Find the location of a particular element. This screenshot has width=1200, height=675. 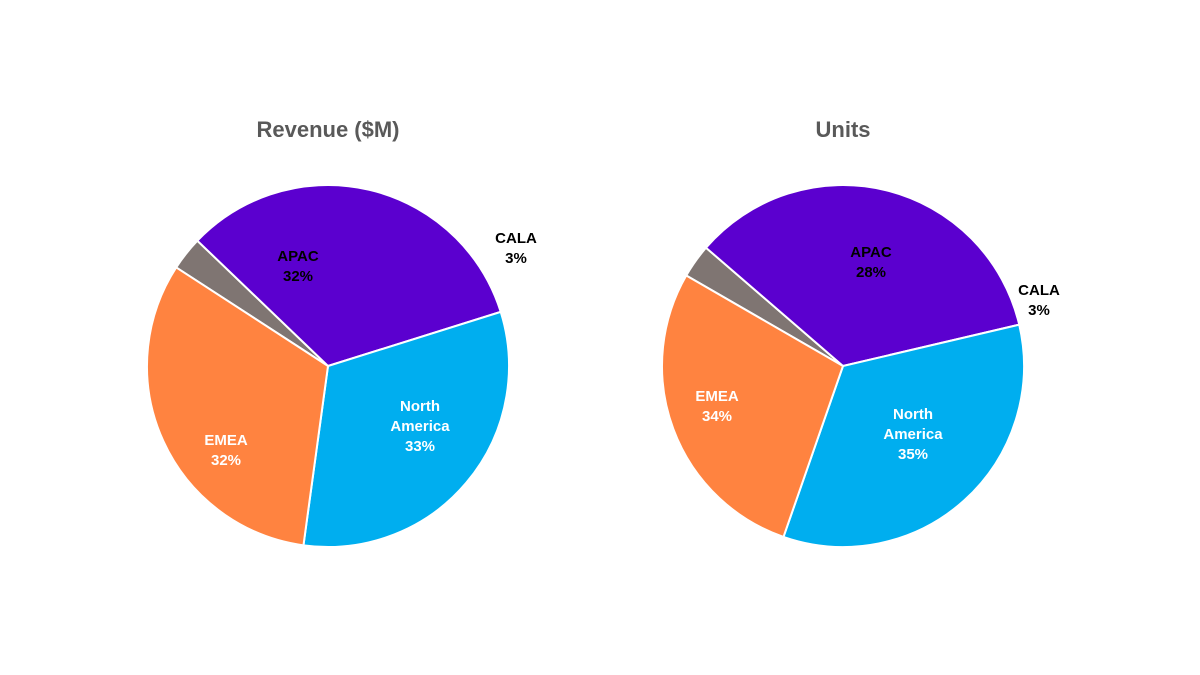

slice-value-emea: 32% is located at coordinates (226, 460).